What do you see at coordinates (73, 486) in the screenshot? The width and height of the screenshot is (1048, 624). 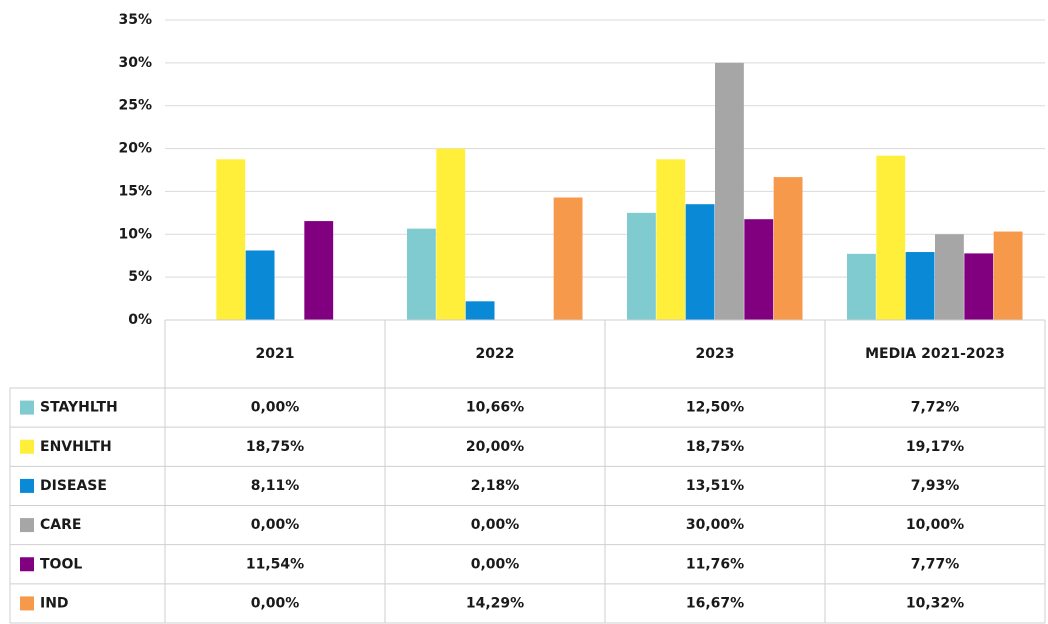 I see `legend-label: DISEASE` at bounding box center [73, 486].